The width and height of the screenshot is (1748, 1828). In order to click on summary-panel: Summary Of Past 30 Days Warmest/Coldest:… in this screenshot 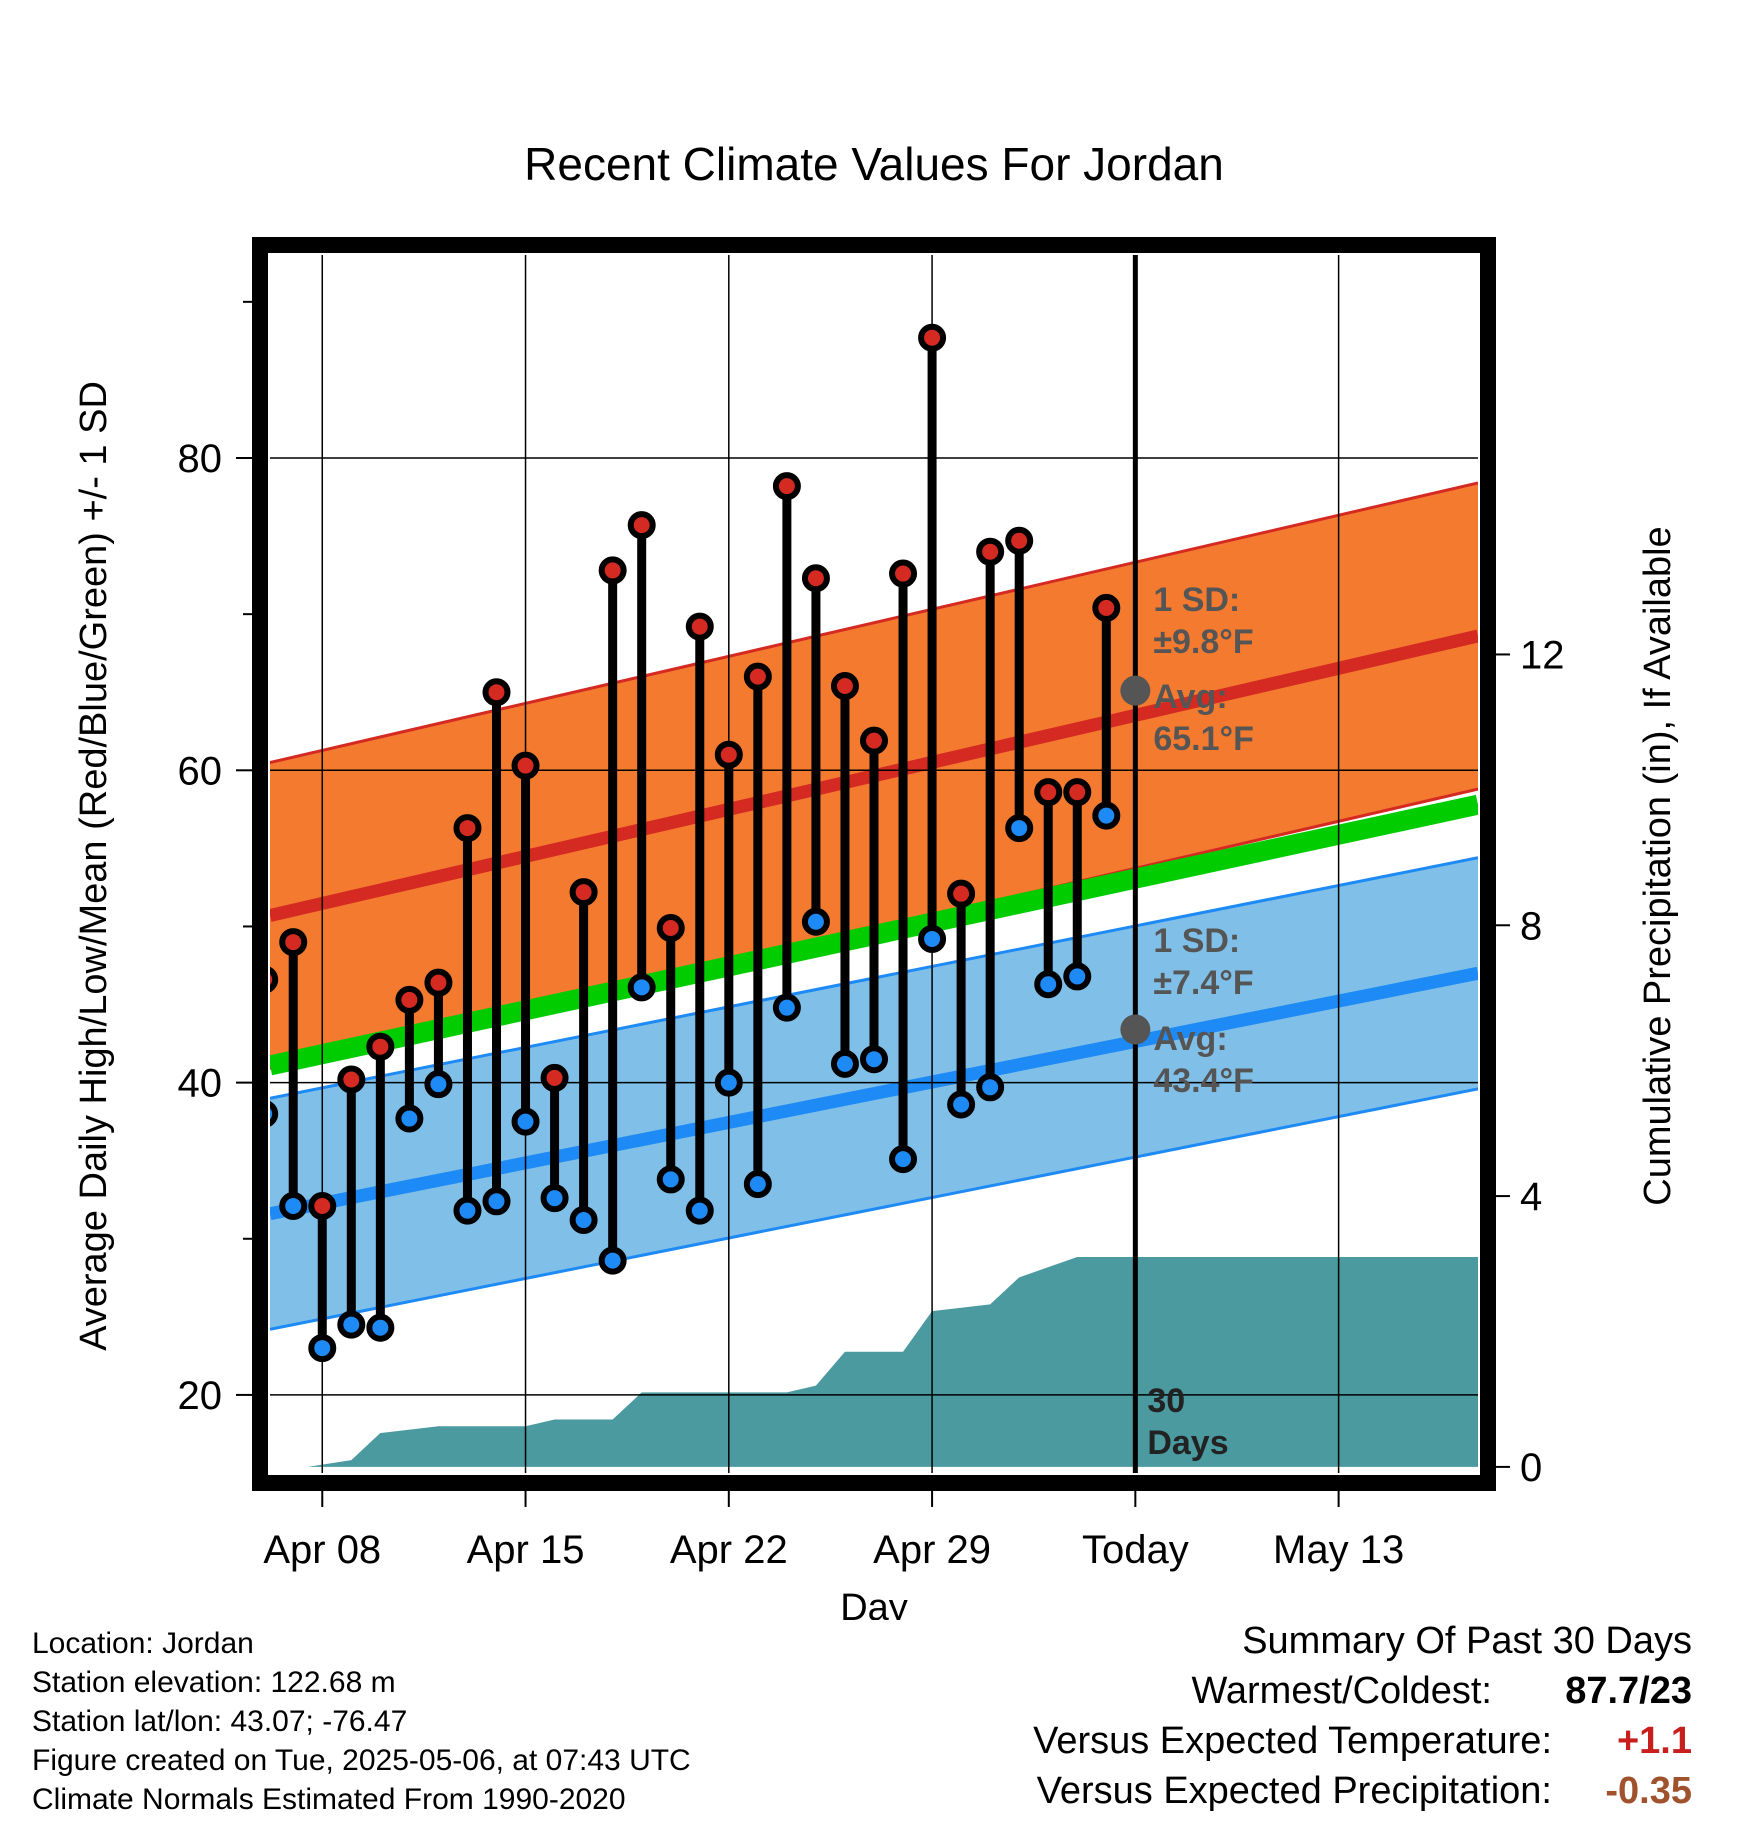, I will do `click(1362, 1720)`.